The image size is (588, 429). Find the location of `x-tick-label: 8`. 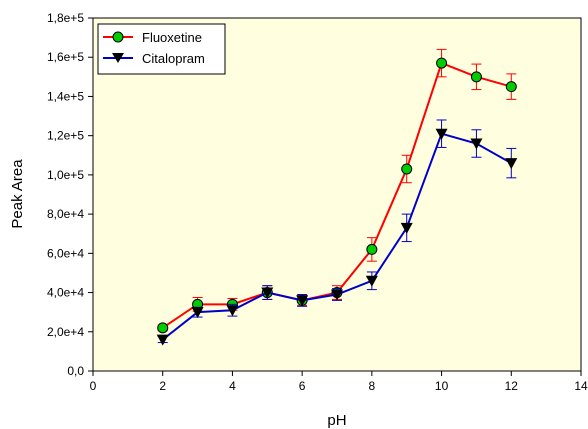

x-tick-label: 8 is located at coordinates (372, 386).